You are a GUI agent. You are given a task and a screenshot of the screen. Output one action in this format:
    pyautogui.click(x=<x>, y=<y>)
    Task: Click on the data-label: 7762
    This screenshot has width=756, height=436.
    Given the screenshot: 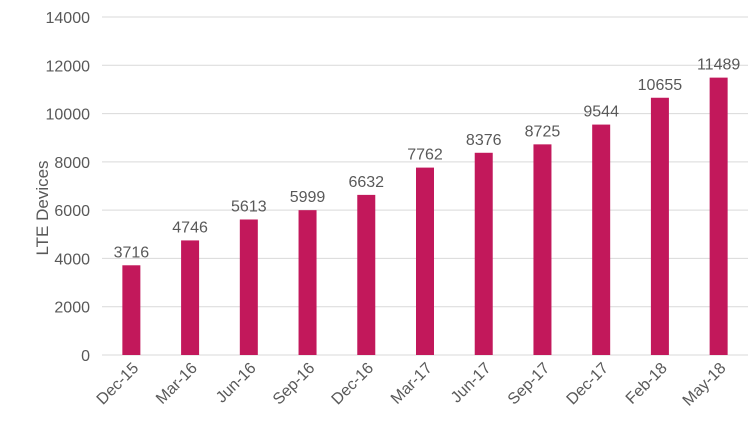 What is the action you would take?
    pyautogui.click(x=425, y=155)
    